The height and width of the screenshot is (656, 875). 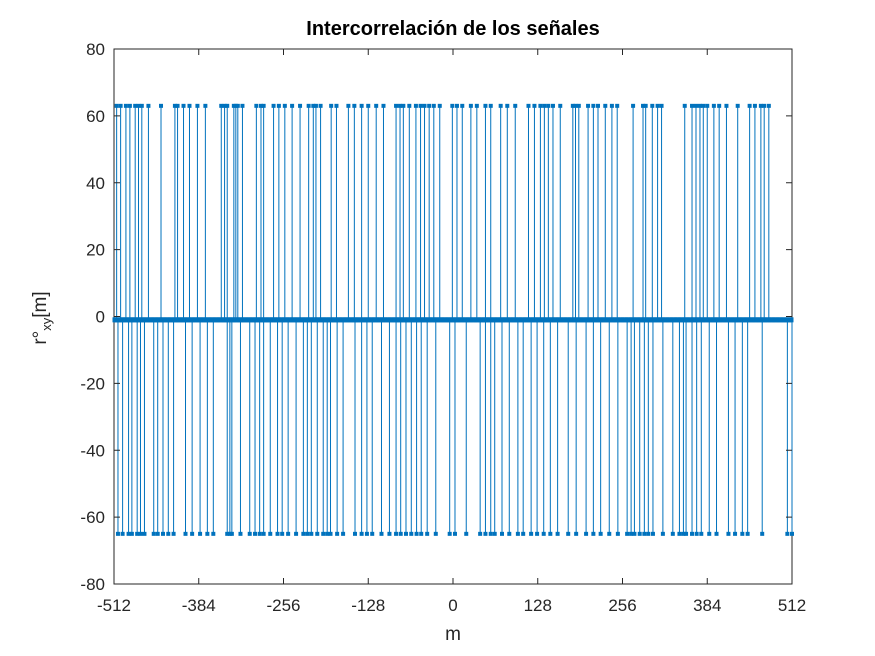 What do you see at coordinates (622, 605) in the screenshot?
I see `x-tick-label: 256` at bounding box center [622, 605].